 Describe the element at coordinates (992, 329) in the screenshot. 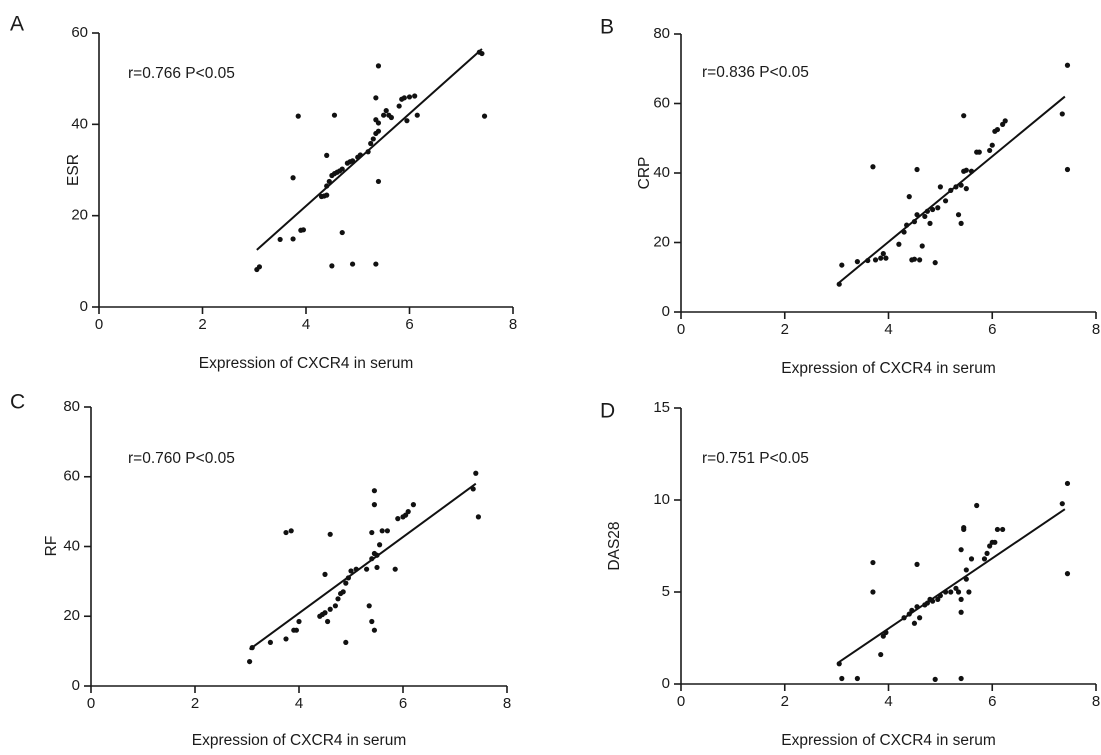

I see `x-tick-label: 6` at that location.